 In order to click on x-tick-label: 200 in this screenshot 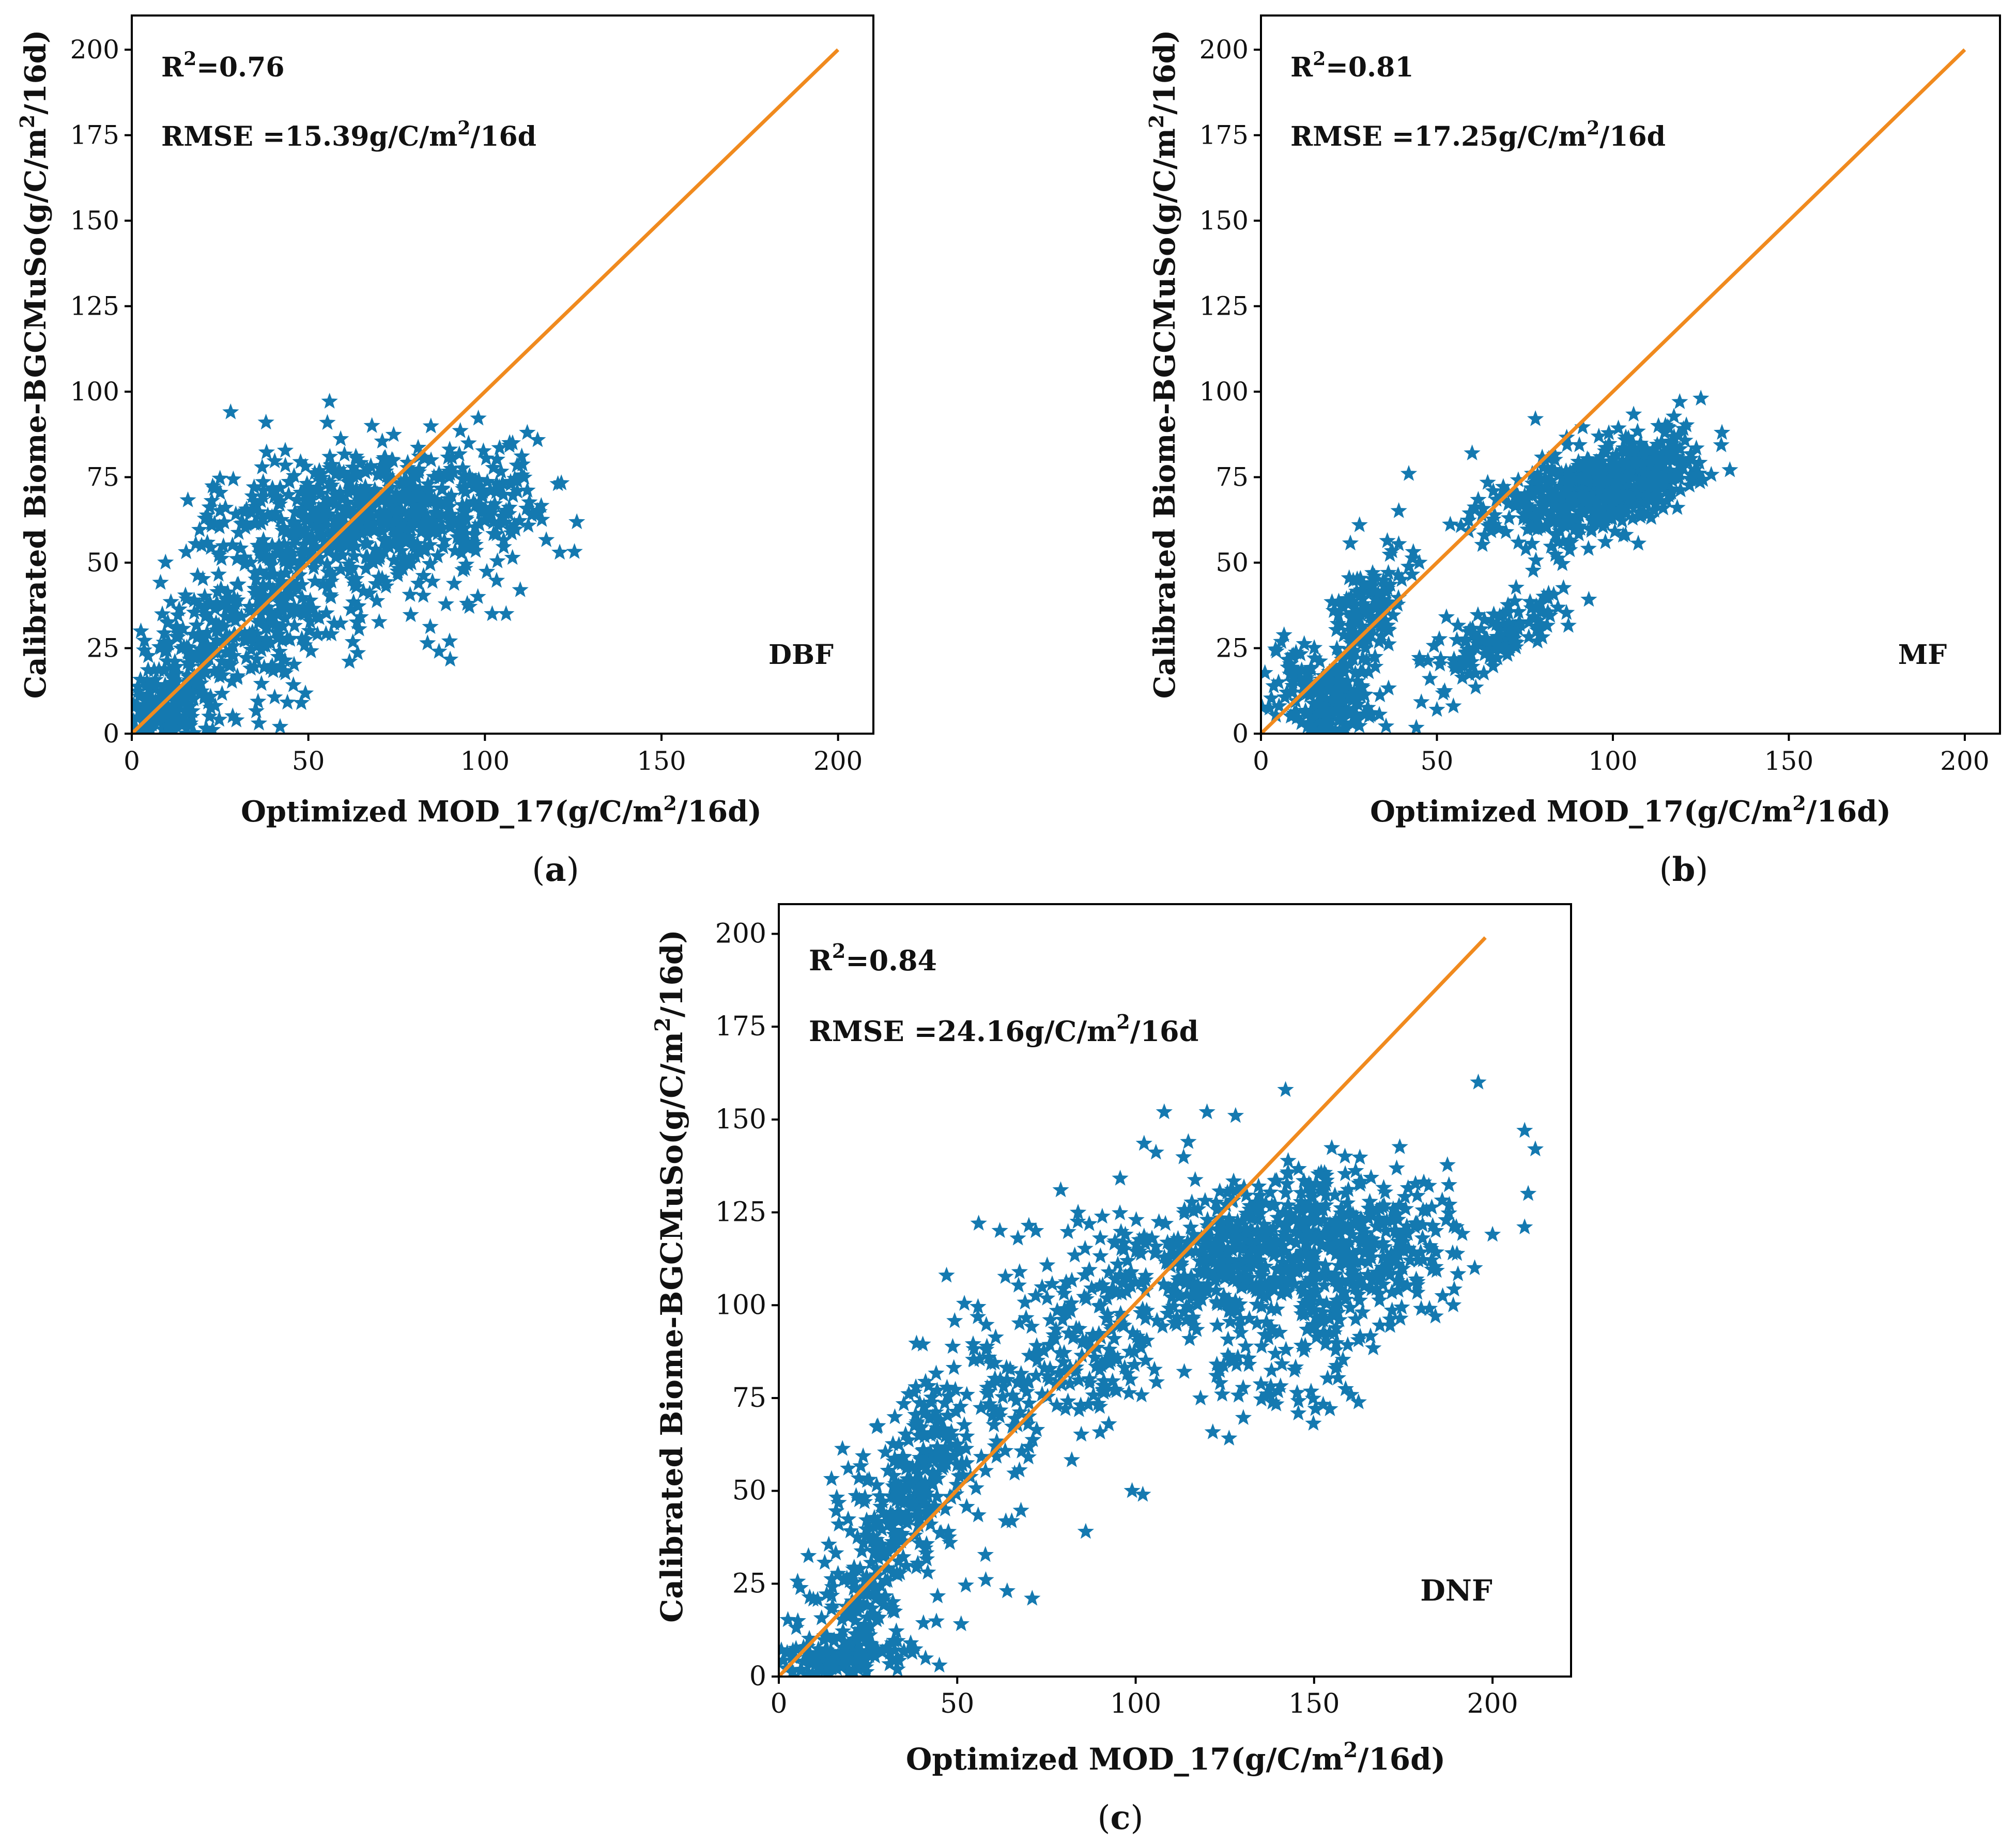, I will do `click(1492, 1703)`.